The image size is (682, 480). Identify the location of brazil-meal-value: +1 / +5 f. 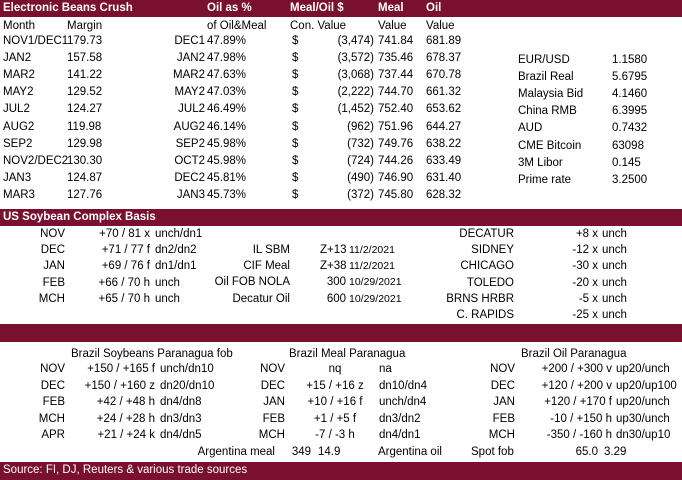
(335, 418).